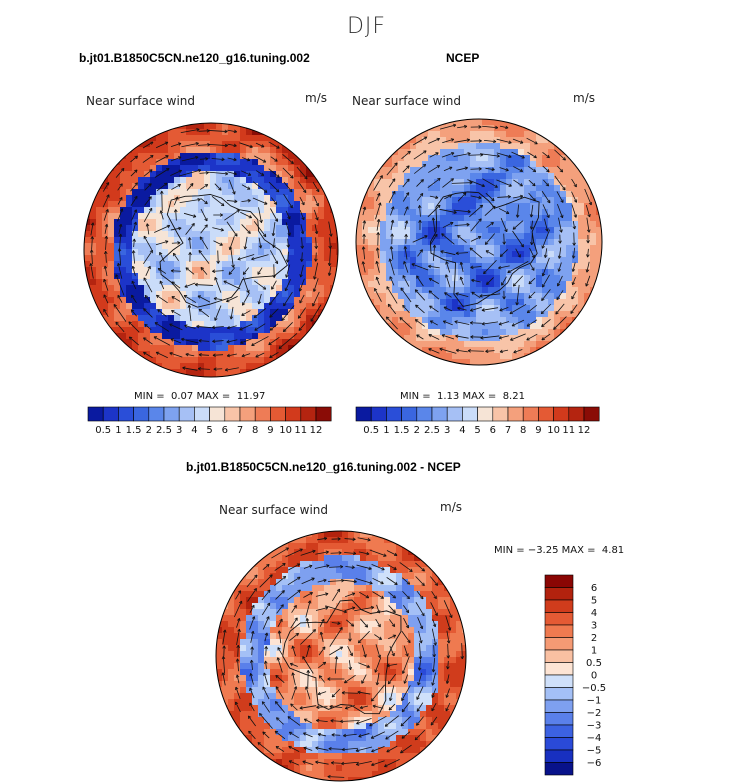  What do you see at coordinates (479, 242) in the screenshot?
I see `panel2-map` at bounding box center [479, 242].